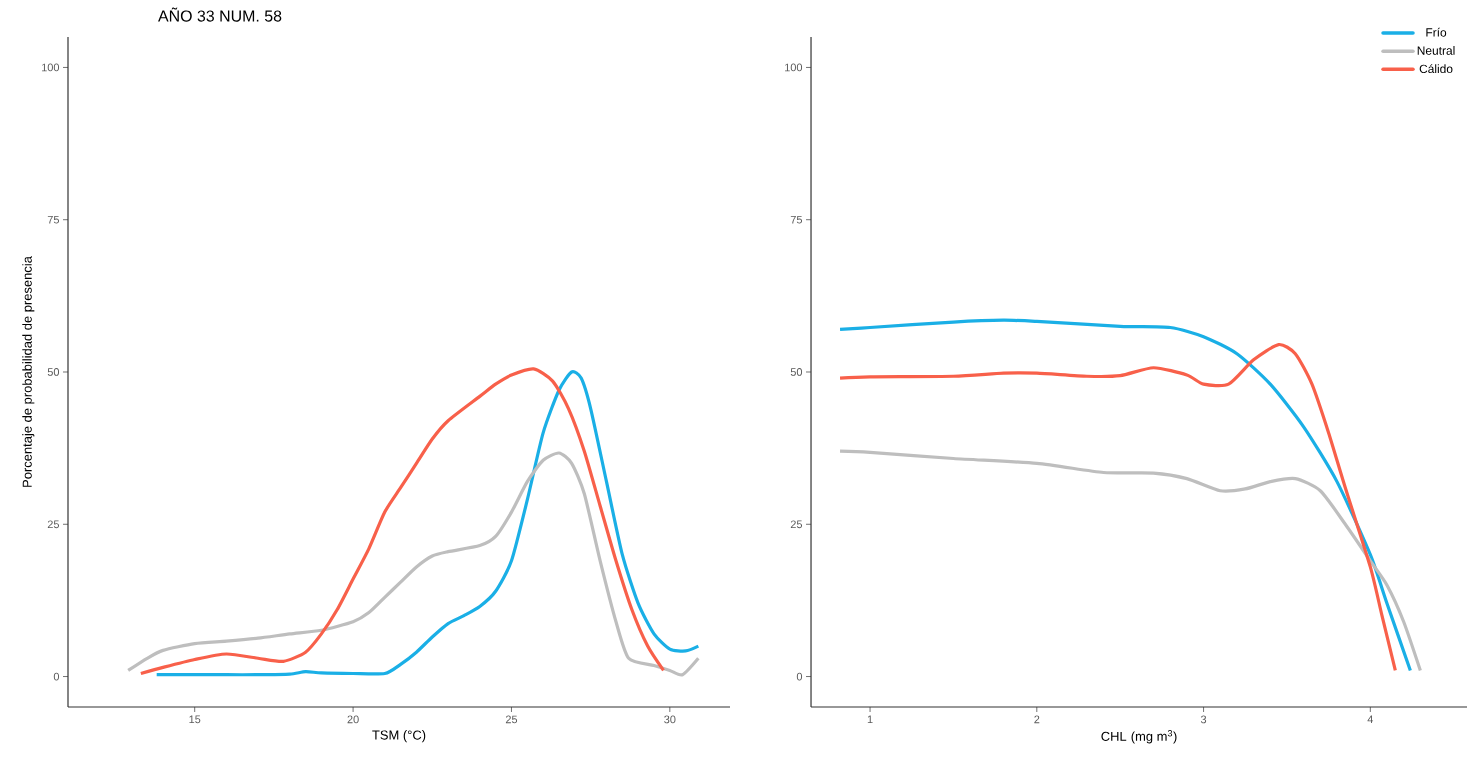 The width and height of the screenshot is (1481, 757). What do you see at coordinates (511, 719) in the screenshot?
I see `x-tick-label: 25` at bounding box center [511, 719].